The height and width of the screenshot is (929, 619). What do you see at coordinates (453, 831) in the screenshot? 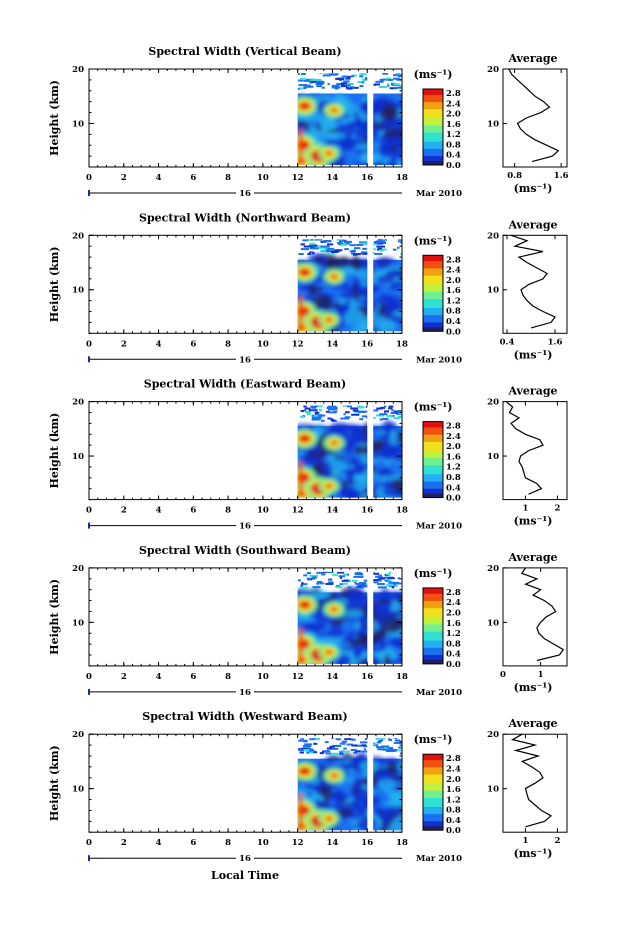
I see `colorbar-tick-label: 0.0` at bounding box center [453, 831].